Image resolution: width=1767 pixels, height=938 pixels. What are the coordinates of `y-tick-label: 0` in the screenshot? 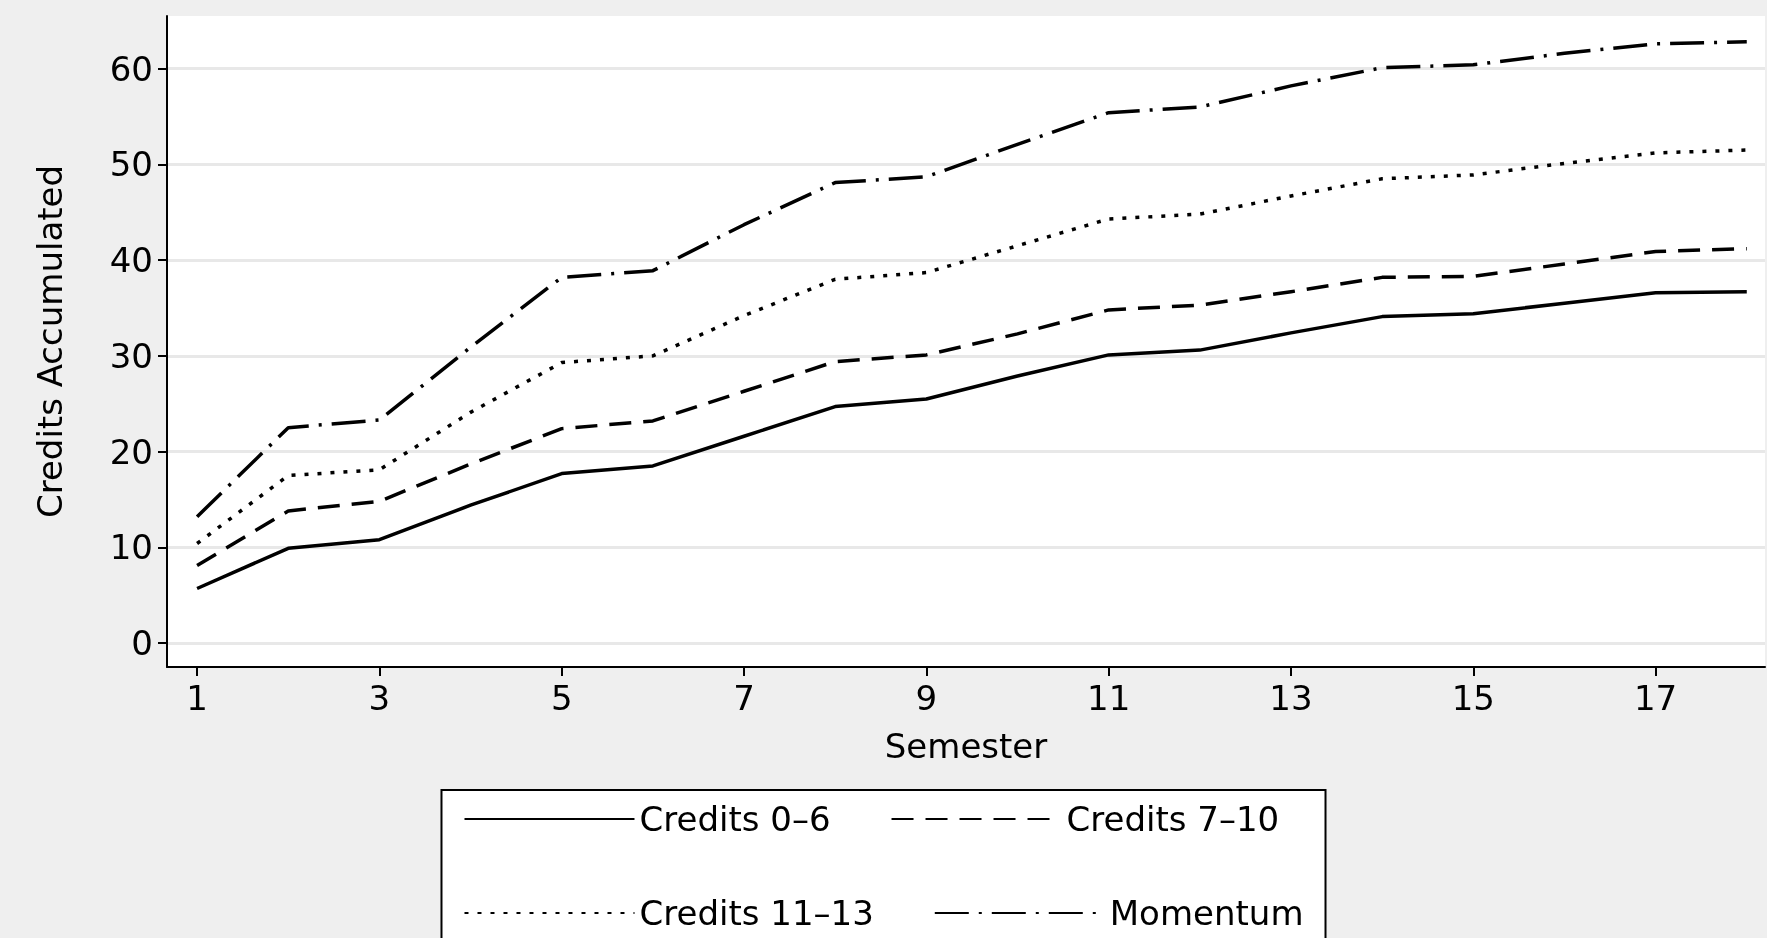 It's located at (142, 643).